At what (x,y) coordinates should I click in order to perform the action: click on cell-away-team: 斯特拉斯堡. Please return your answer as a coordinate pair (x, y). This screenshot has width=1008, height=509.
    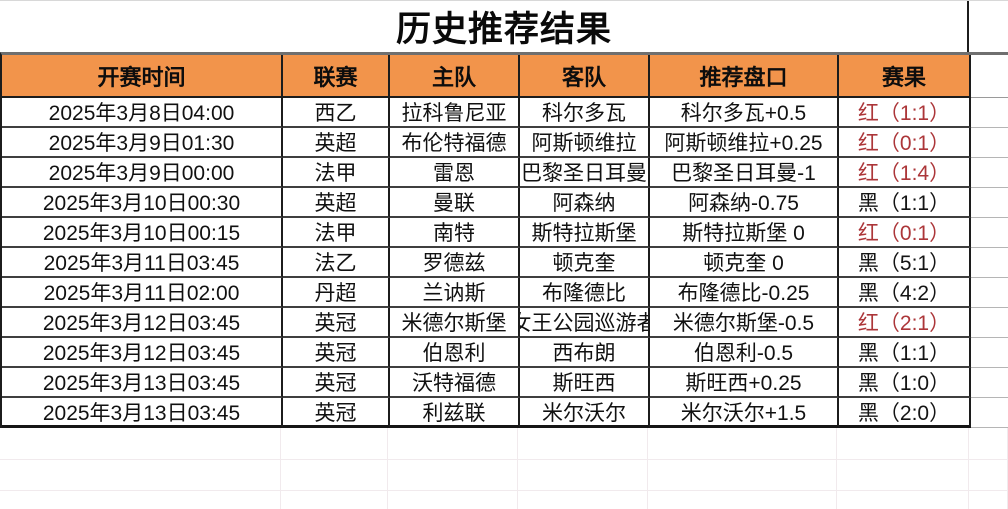
    Looking at the image, I should click on (585, 233).